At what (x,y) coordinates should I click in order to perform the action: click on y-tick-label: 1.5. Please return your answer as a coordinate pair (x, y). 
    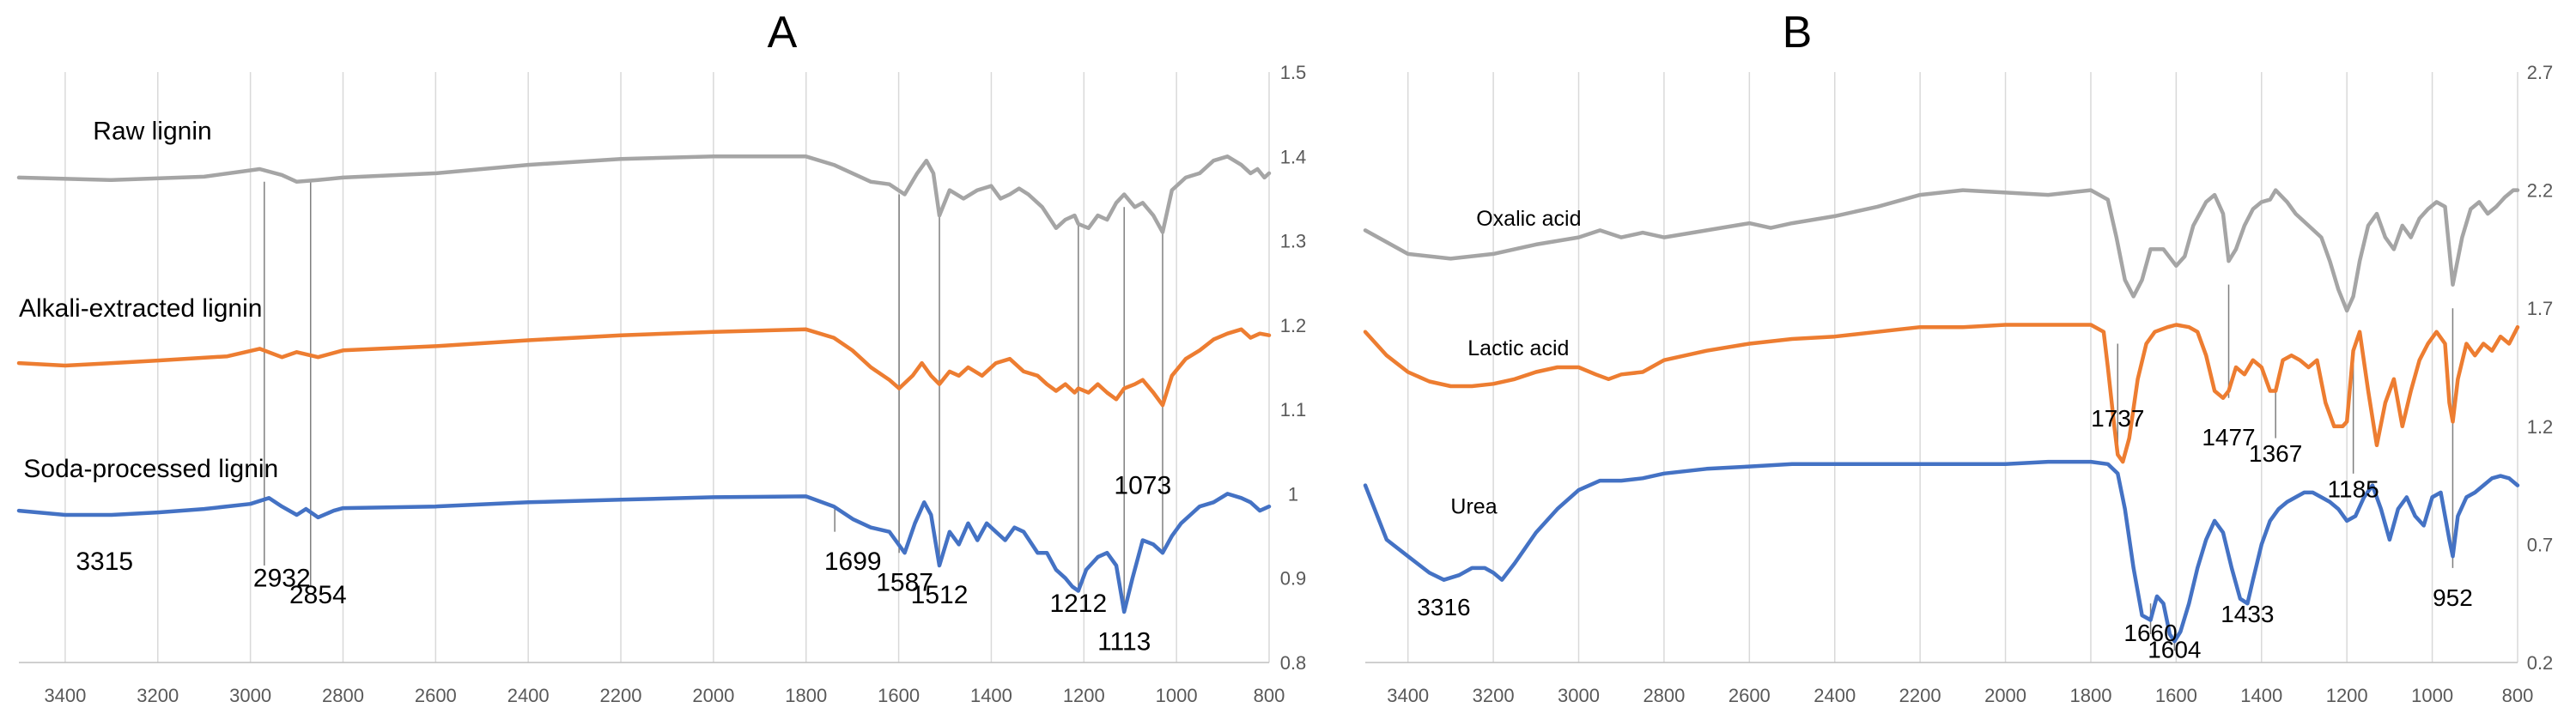
    Looking at the image, I should click on (1294, 73).